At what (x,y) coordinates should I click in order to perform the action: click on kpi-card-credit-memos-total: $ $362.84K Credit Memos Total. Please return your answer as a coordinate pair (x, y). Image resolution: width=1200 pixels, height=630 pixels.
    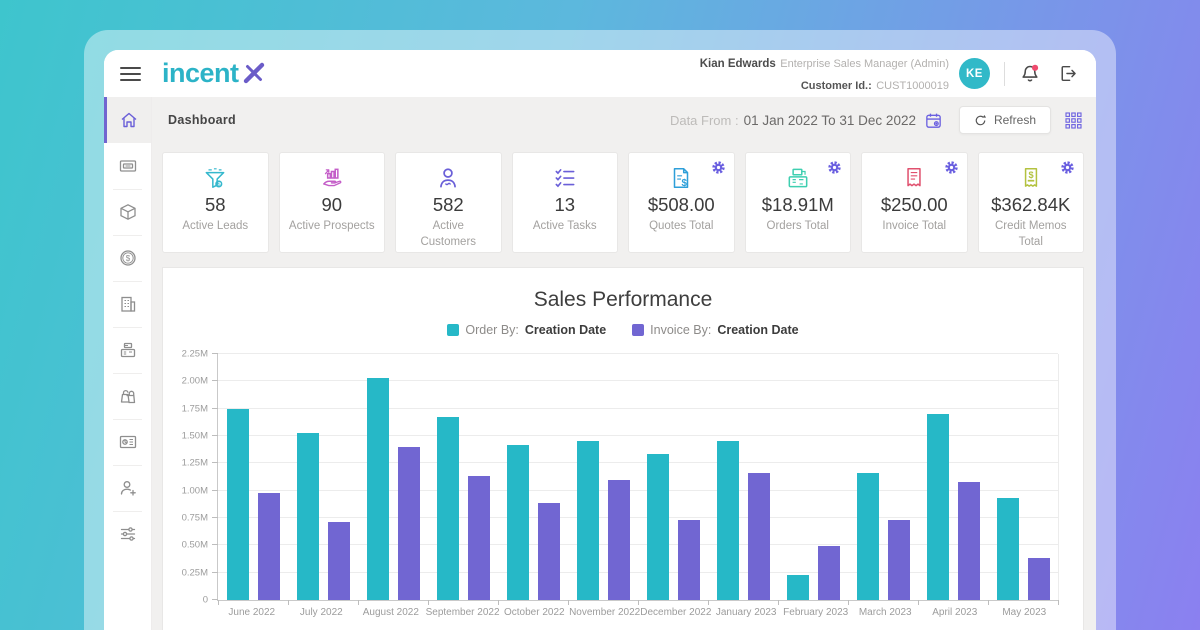
    Looking at the image, I should click on (1030, 202).